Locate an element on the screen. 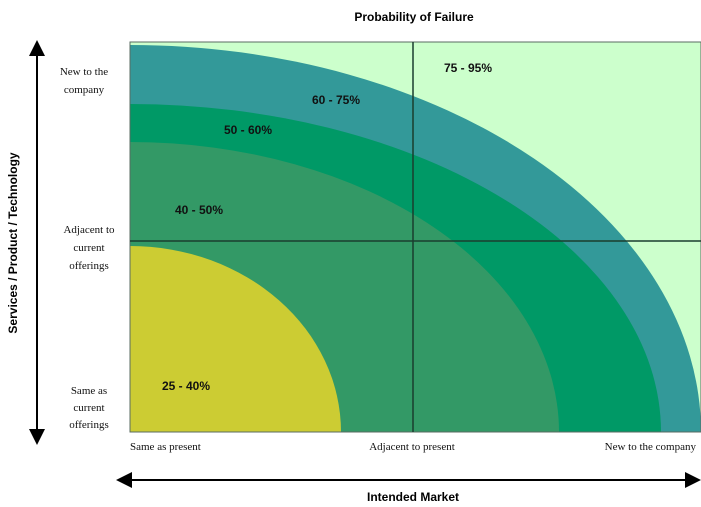 This screenshot has width=701, height=507. y-tick-same-line-3: offerings is located at coordinates (89, 425).